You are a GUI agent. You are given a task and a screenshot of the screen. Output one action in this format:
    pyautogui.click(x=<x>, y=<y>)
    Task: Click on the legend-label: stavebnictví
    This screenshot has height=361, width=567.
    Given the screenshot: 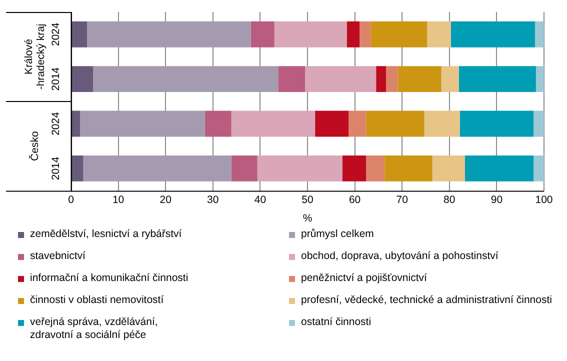 What is the action you would take?
    pyautogui.click(x=58, y=256)
    